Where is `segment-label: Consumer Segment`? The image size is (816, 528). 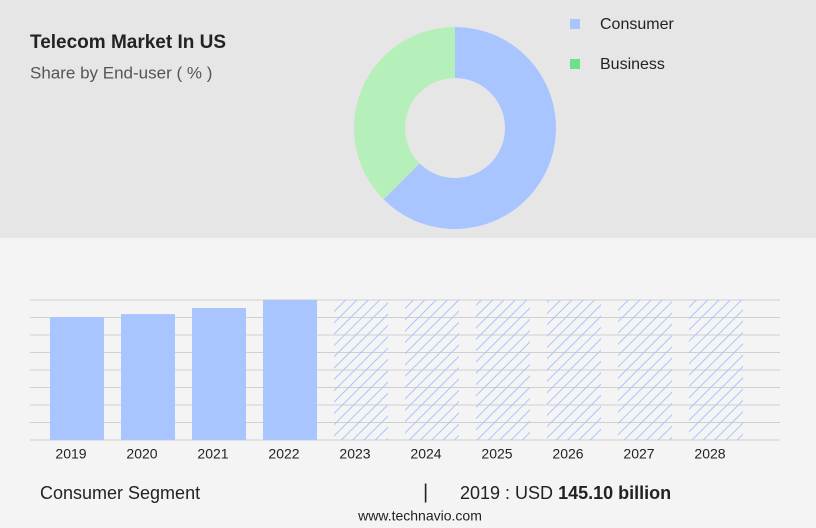 segment-label: Consumer Segment is located at coordinates (120, 493).